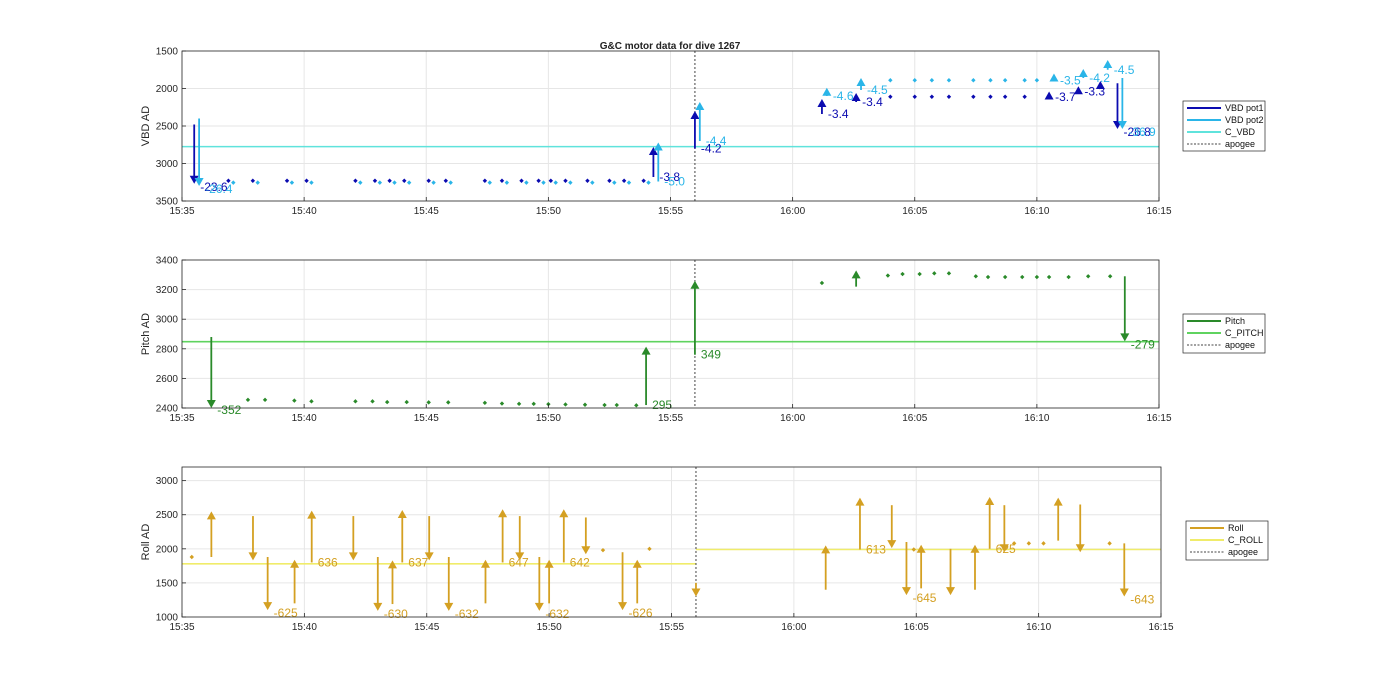 This screenshot has width=1400, height=693. I want to click on data-label: -352, so click(229, 410).